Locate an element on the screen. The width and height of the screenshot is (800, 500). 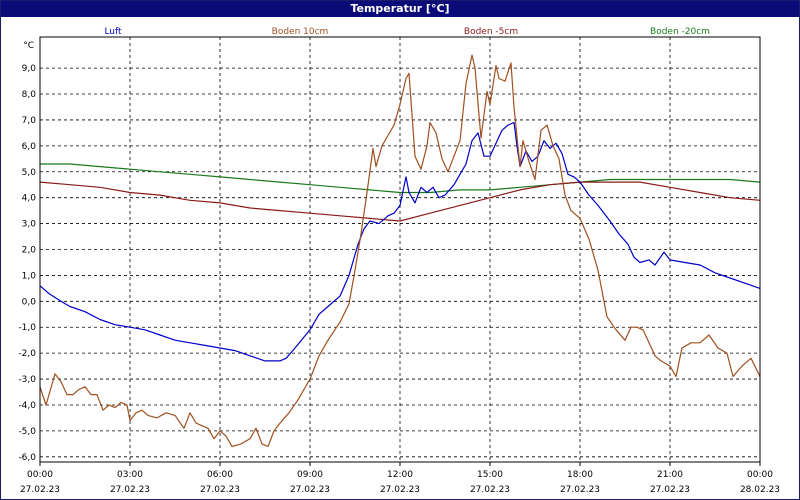
y-tick-label: 6,0 is located at coordinates (29, 147).